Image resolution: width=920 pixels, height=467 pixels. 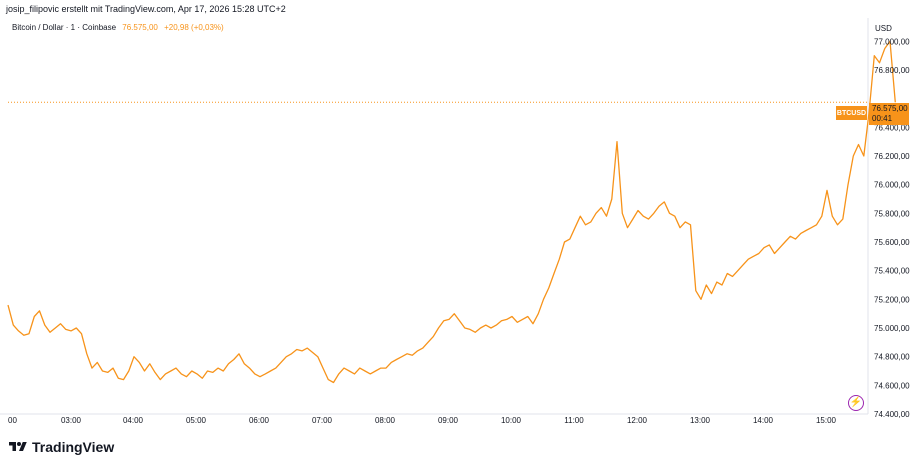 What do you see at coordinates (892, 357) in the screenshot?
I see `y-tick-label: 74.800,00` at bounding box center [892, 357].